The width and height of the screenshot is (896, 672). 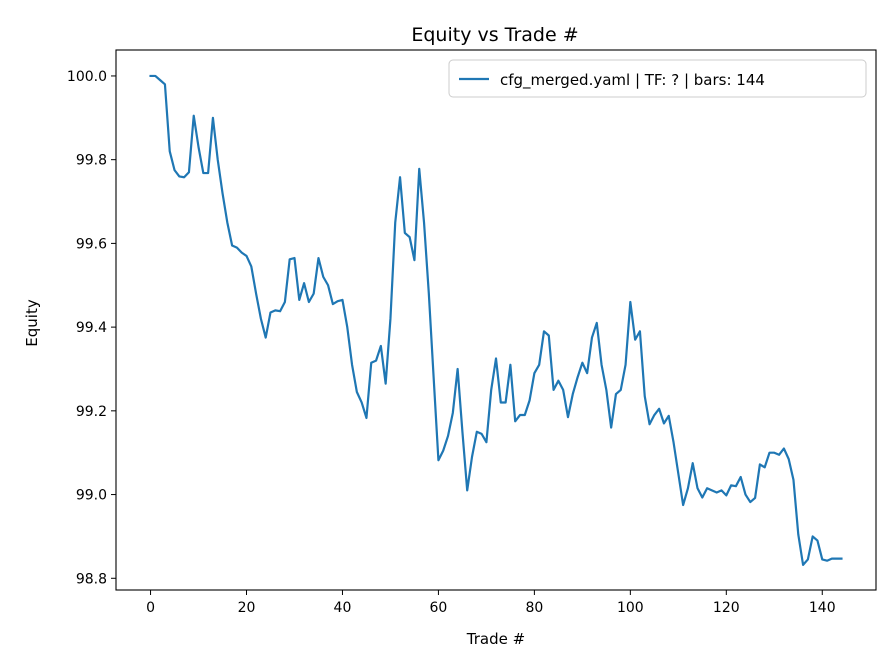 I want to click on x-tick-label: 120, so click(x=726, y=608).